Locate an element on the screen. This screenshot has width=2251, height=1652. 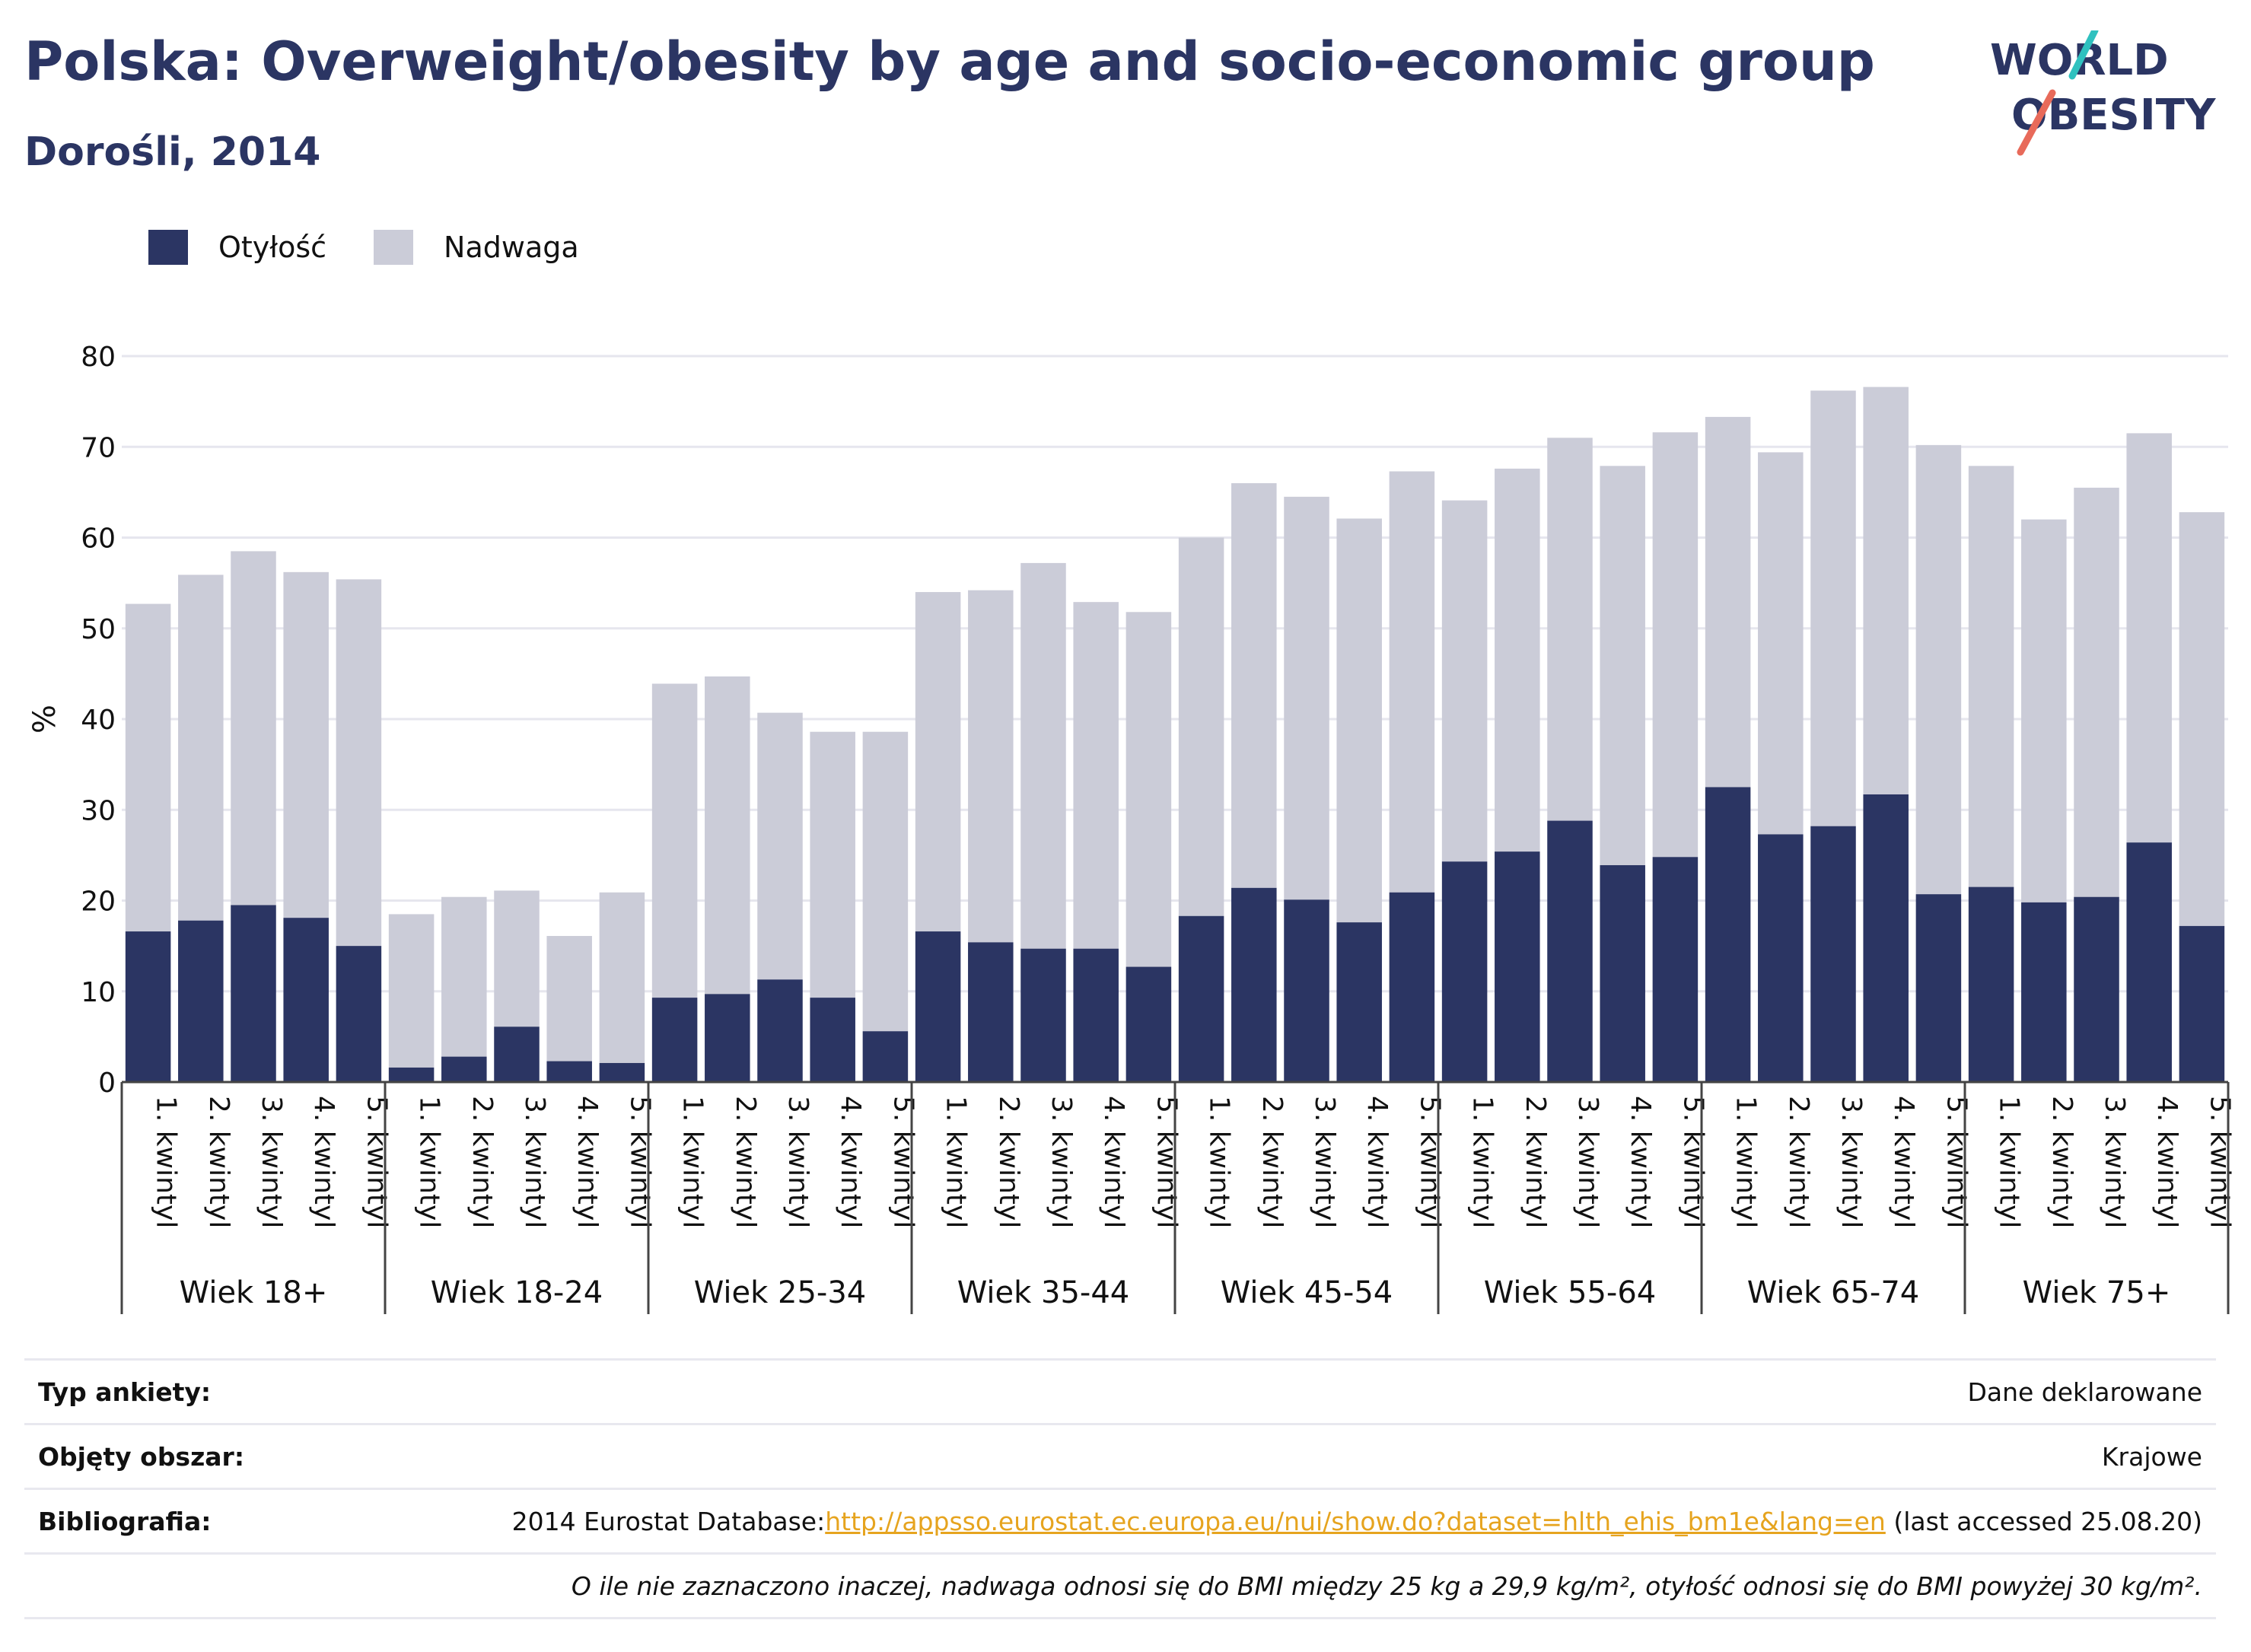
bibliography-suffix: (last accessed 25.08.20) is located at coordinates (2043, 1521).